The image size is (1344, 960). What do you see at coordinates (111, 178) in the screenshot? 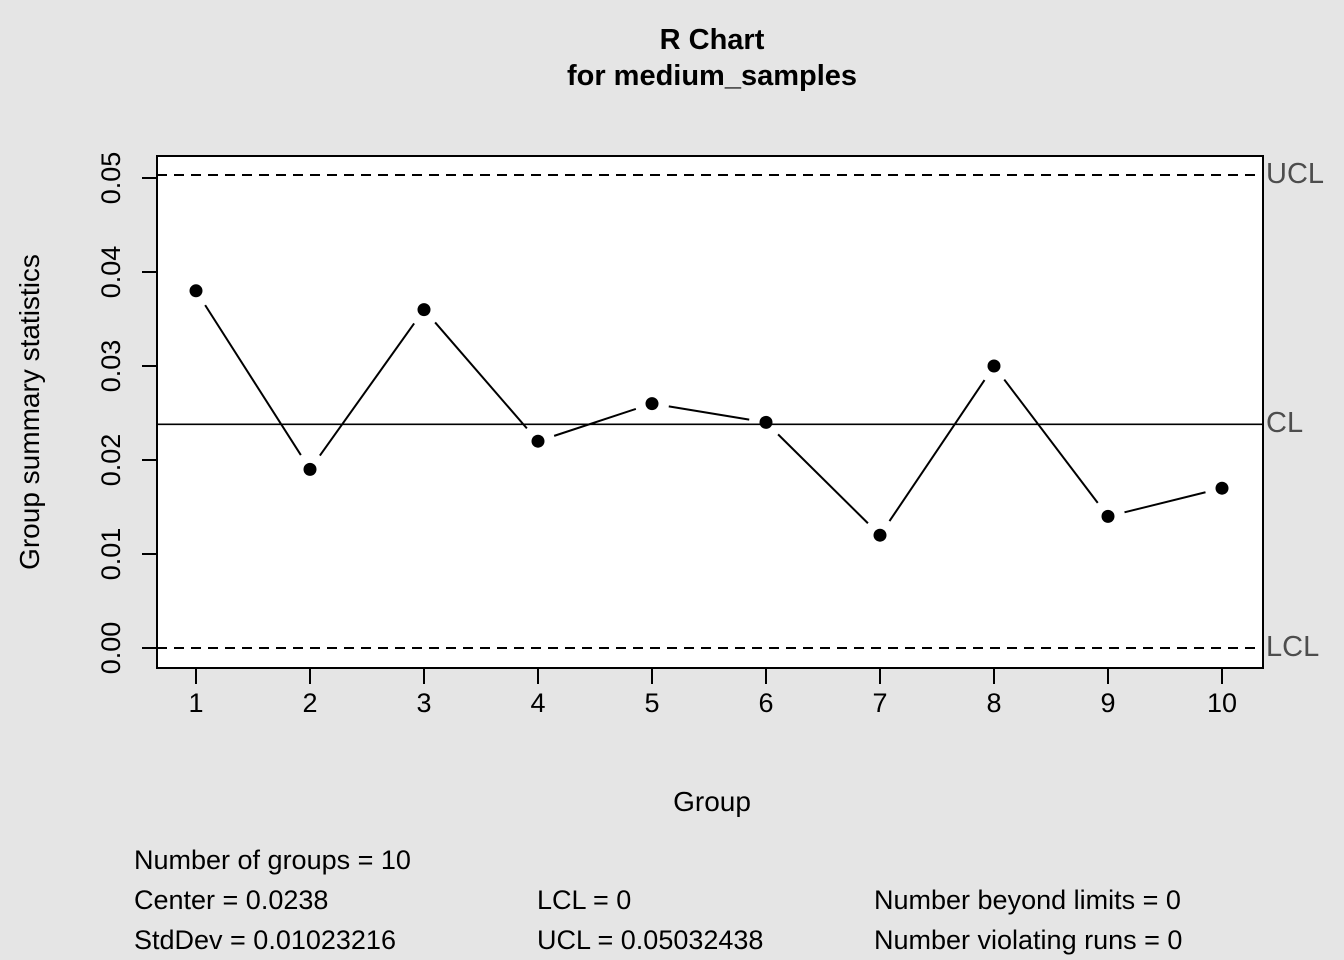
I see `y-tick-label: 0.05` at bounding box center [111, 178].